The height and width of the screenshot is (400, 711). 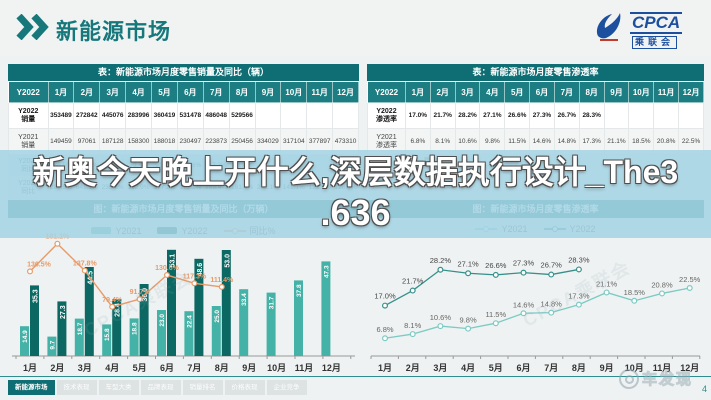 I want to click on tab-section: 车型大类, so click(x=118, y=387).